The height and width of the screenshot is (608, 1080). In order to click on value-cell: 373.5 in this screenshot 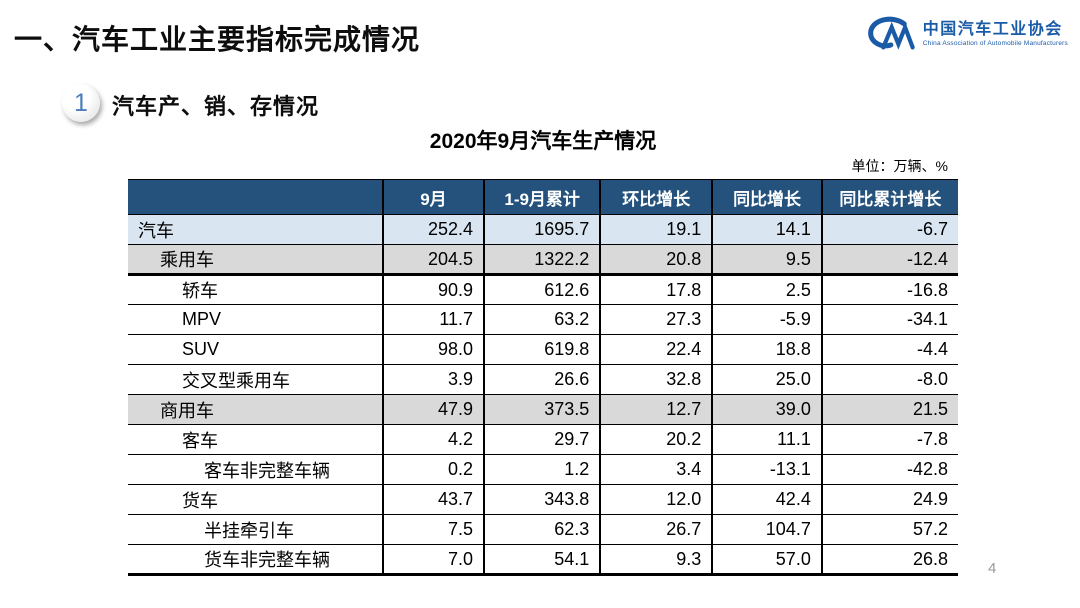, I will do `click(542, 410)`.